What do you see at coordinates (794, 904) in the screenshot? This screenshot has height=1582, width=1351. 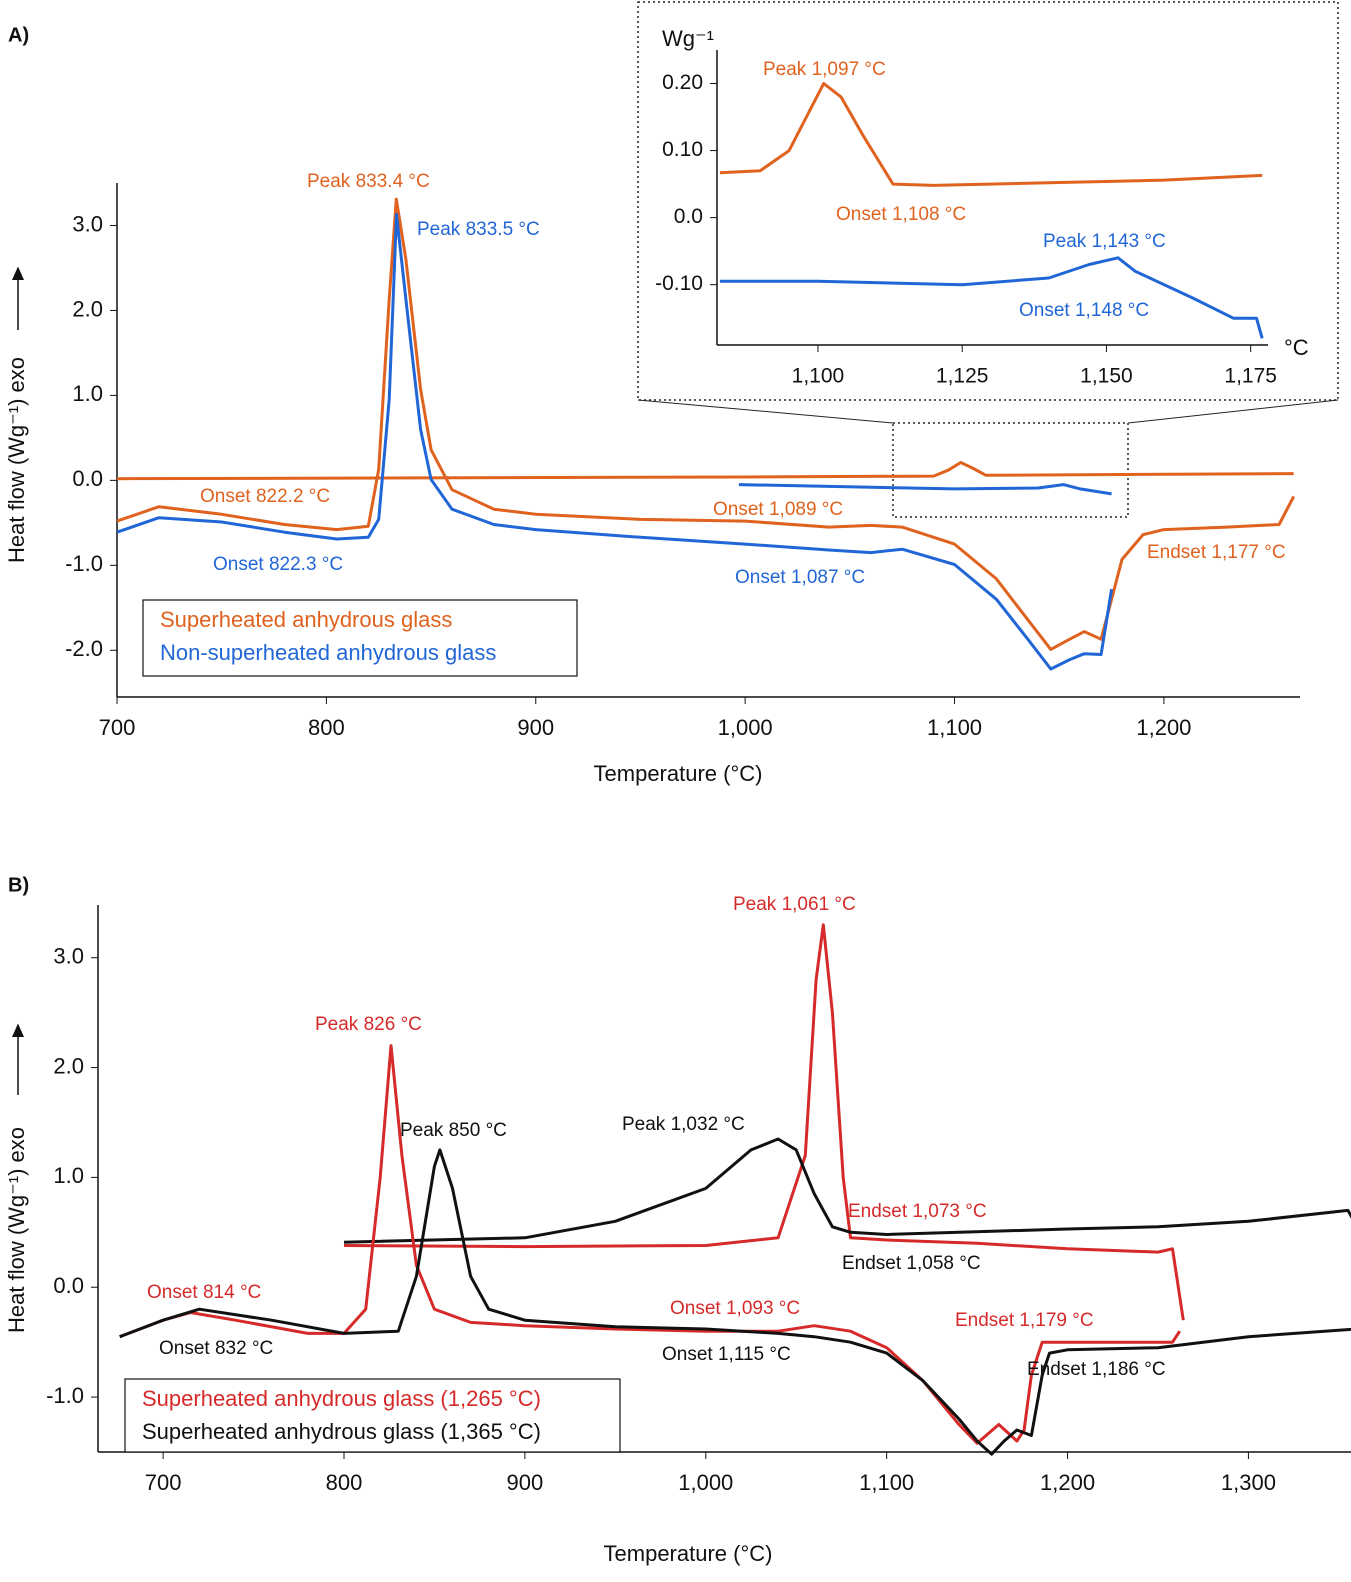 I see `annotation: Peak 1,061 °C` at bounding box center [794, 904].